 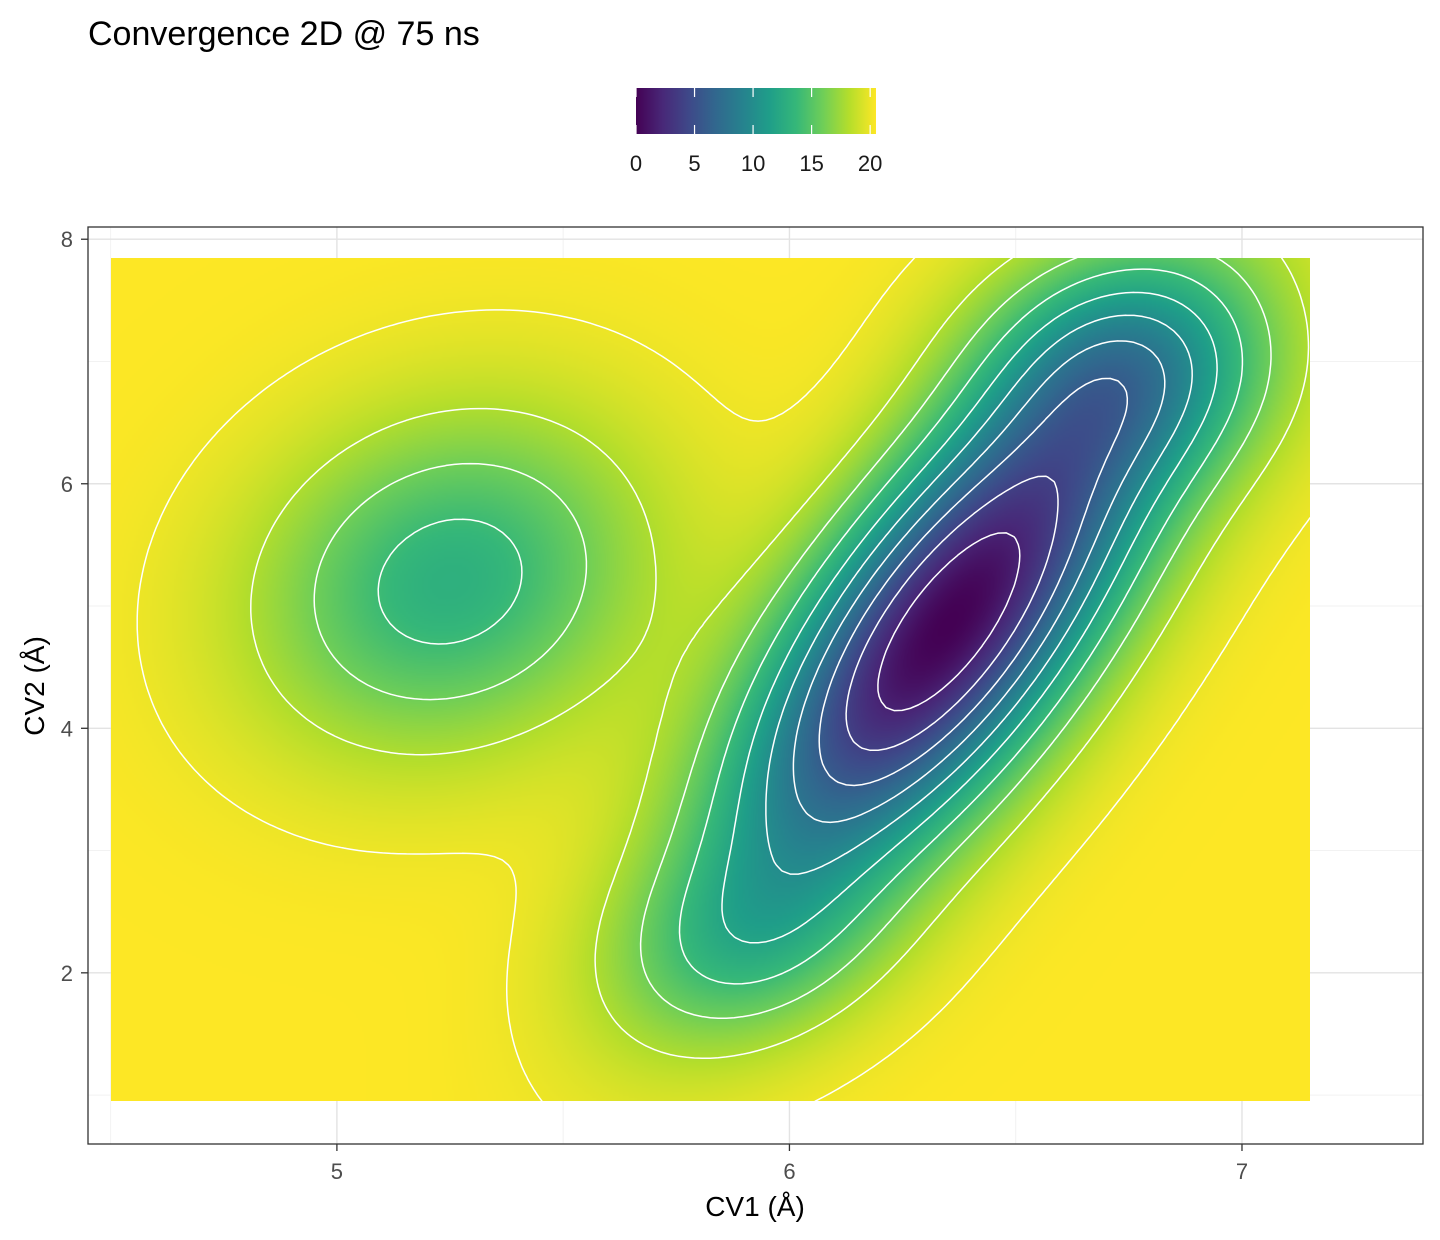 What do you see at coordinates (753, 163) in the screenshot?
I see `colorbar-tick-label: 10` at bounding box center [753, 163].